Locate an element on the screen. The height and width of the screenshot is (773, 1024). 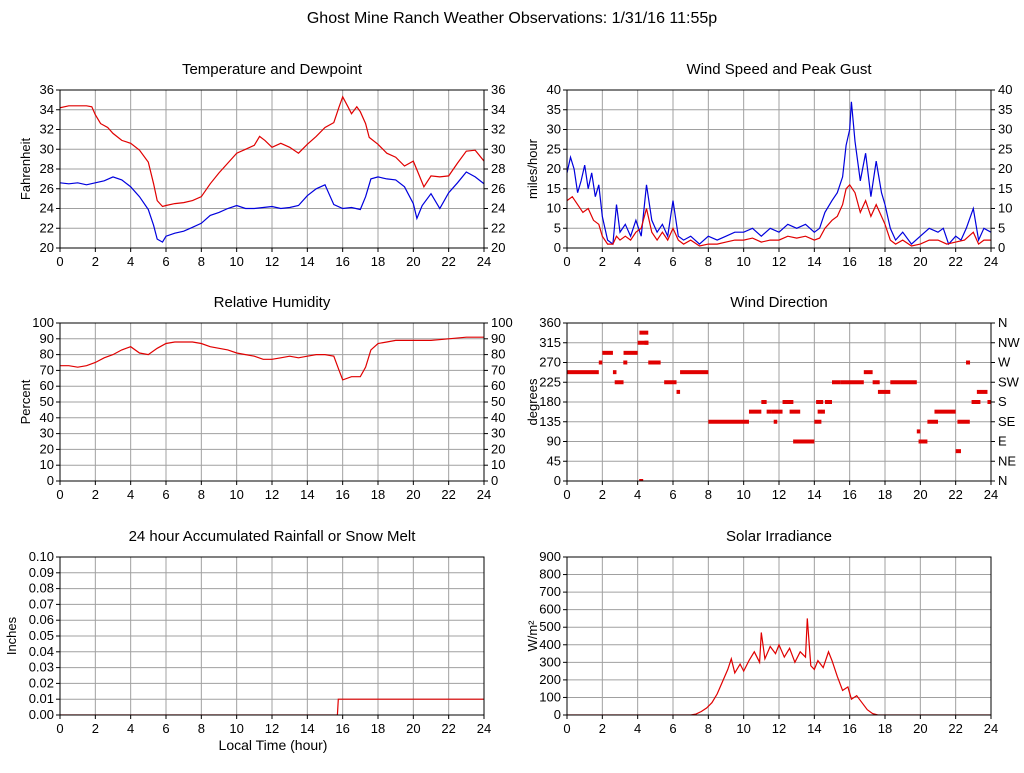
chart-title: Temperature and Dewpoint is located at coordinates (272, 69).